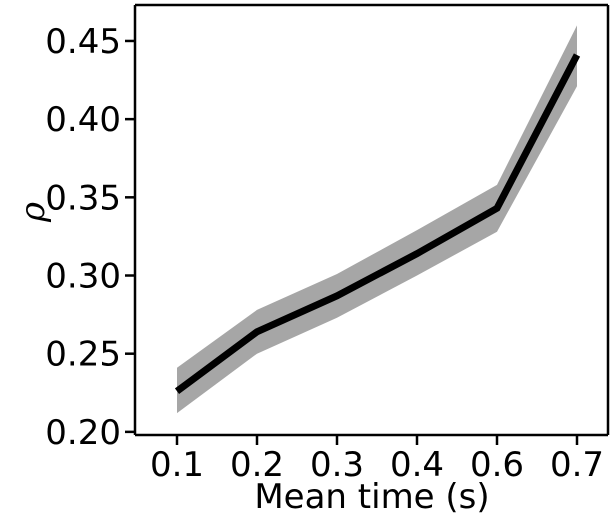 The height and width of the screenshot is (514, 610). What do you see at coordinates (83, 120) in the screenshot?
I see `y-tick-label: 0.40` at bounding box center [83, 120].